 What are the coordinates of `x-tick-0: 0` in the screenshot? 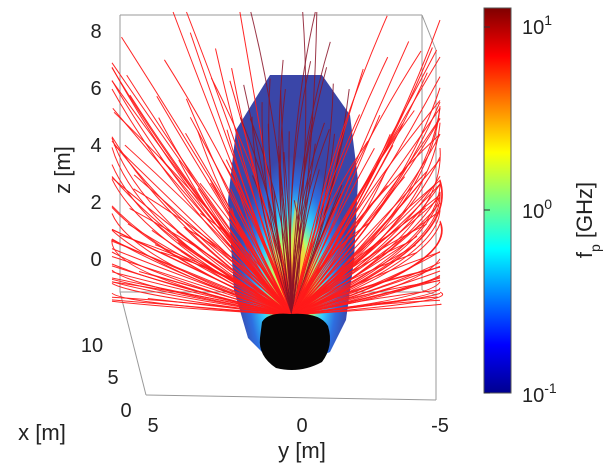 It's located at (125, 411).